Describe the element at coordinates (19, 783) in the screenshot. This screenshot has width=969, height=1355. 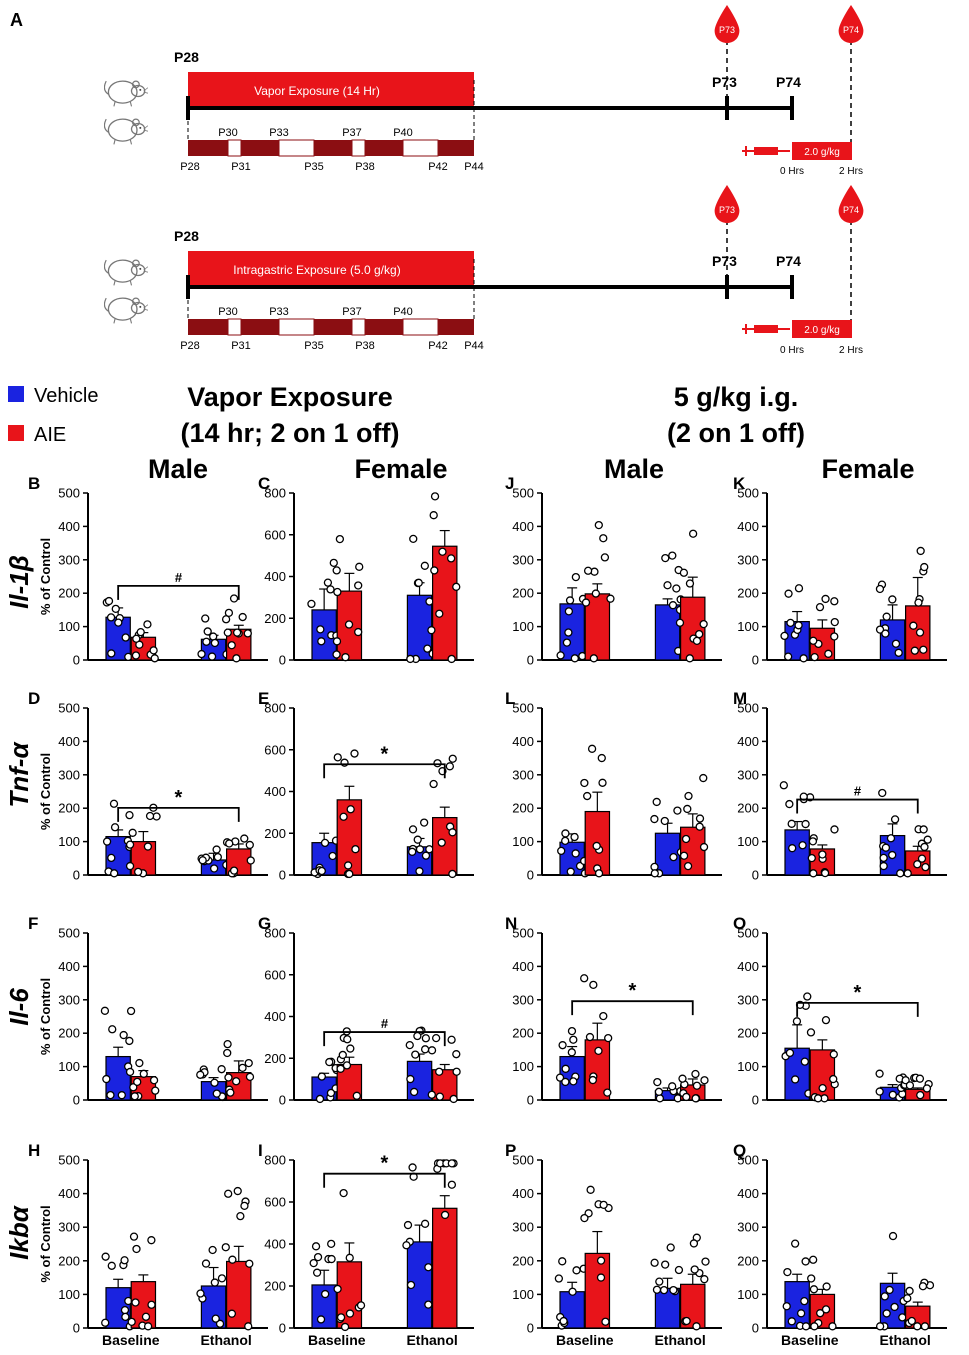
I see `gene-label-base: Tnf-` at that location.